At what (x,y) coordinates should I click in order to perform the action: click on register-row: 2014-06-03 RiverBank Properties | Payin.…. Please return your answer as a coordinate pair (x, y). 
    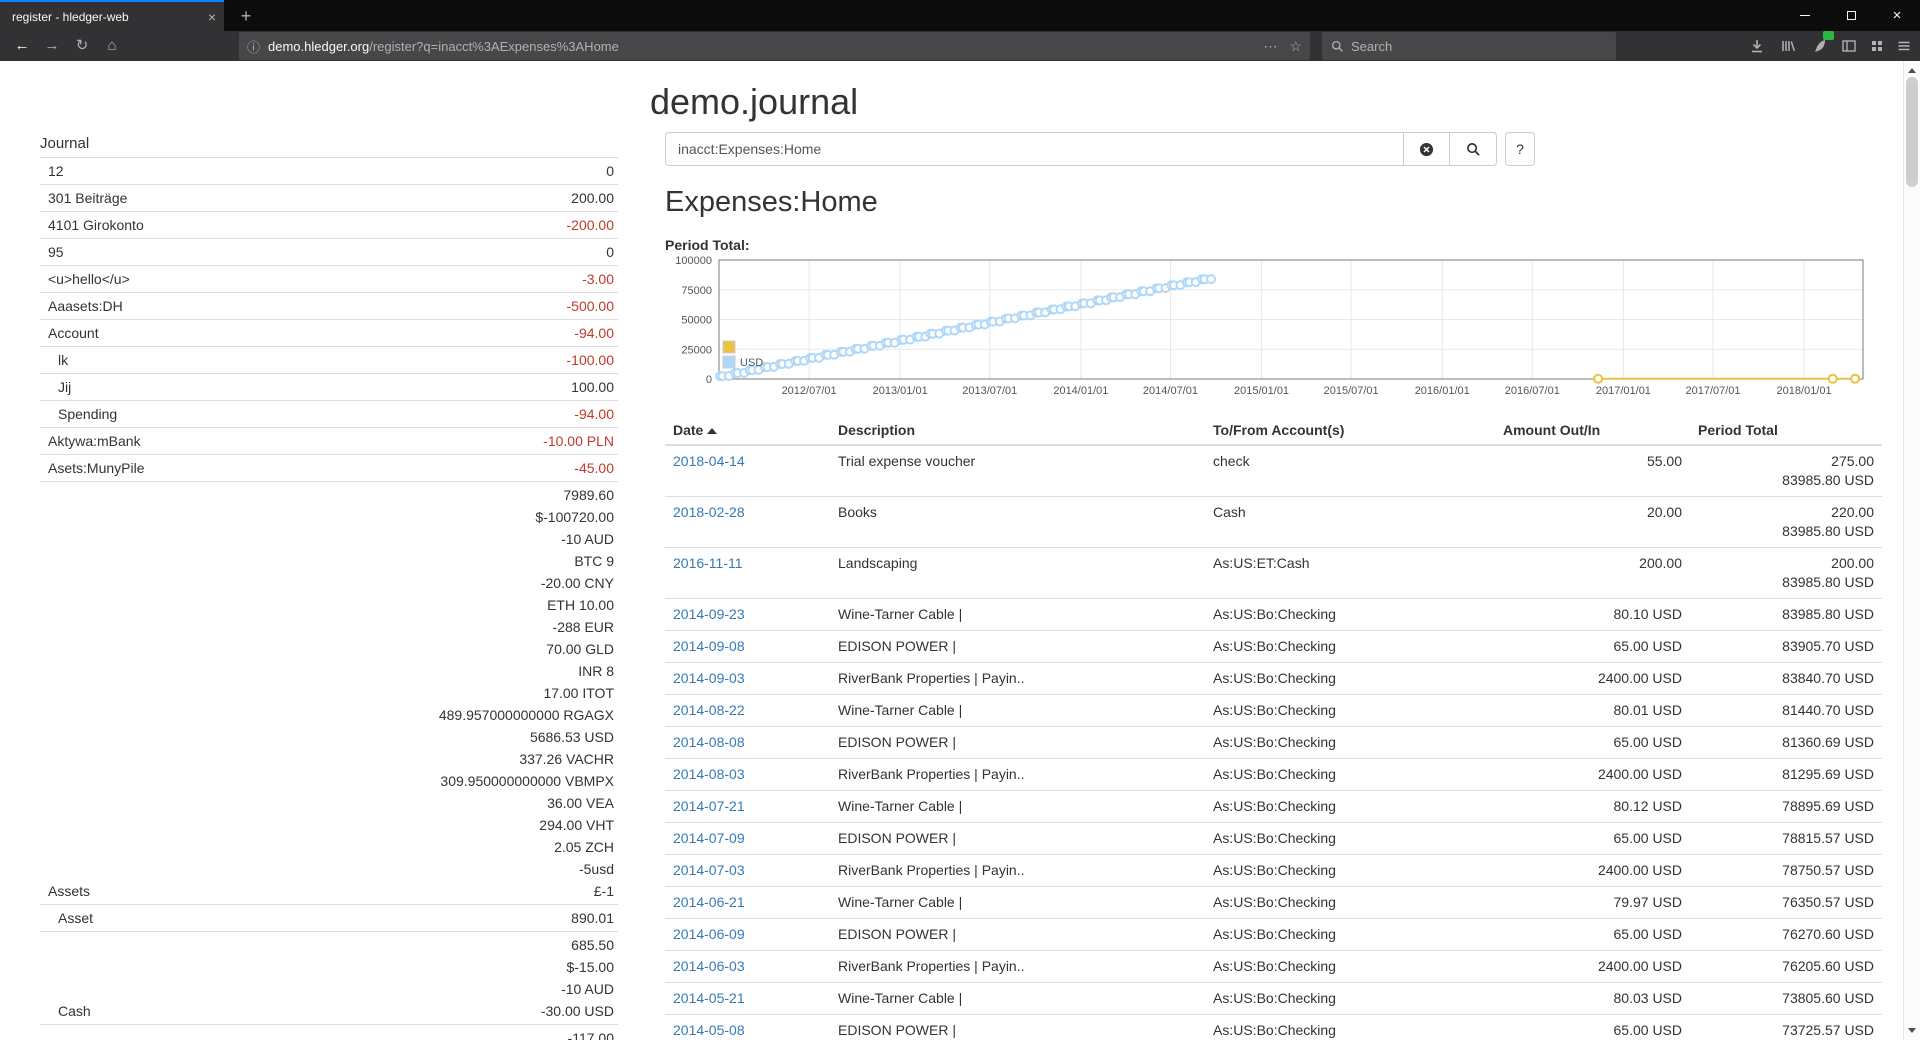
    Looking at the image, I should click on (1273, 966).